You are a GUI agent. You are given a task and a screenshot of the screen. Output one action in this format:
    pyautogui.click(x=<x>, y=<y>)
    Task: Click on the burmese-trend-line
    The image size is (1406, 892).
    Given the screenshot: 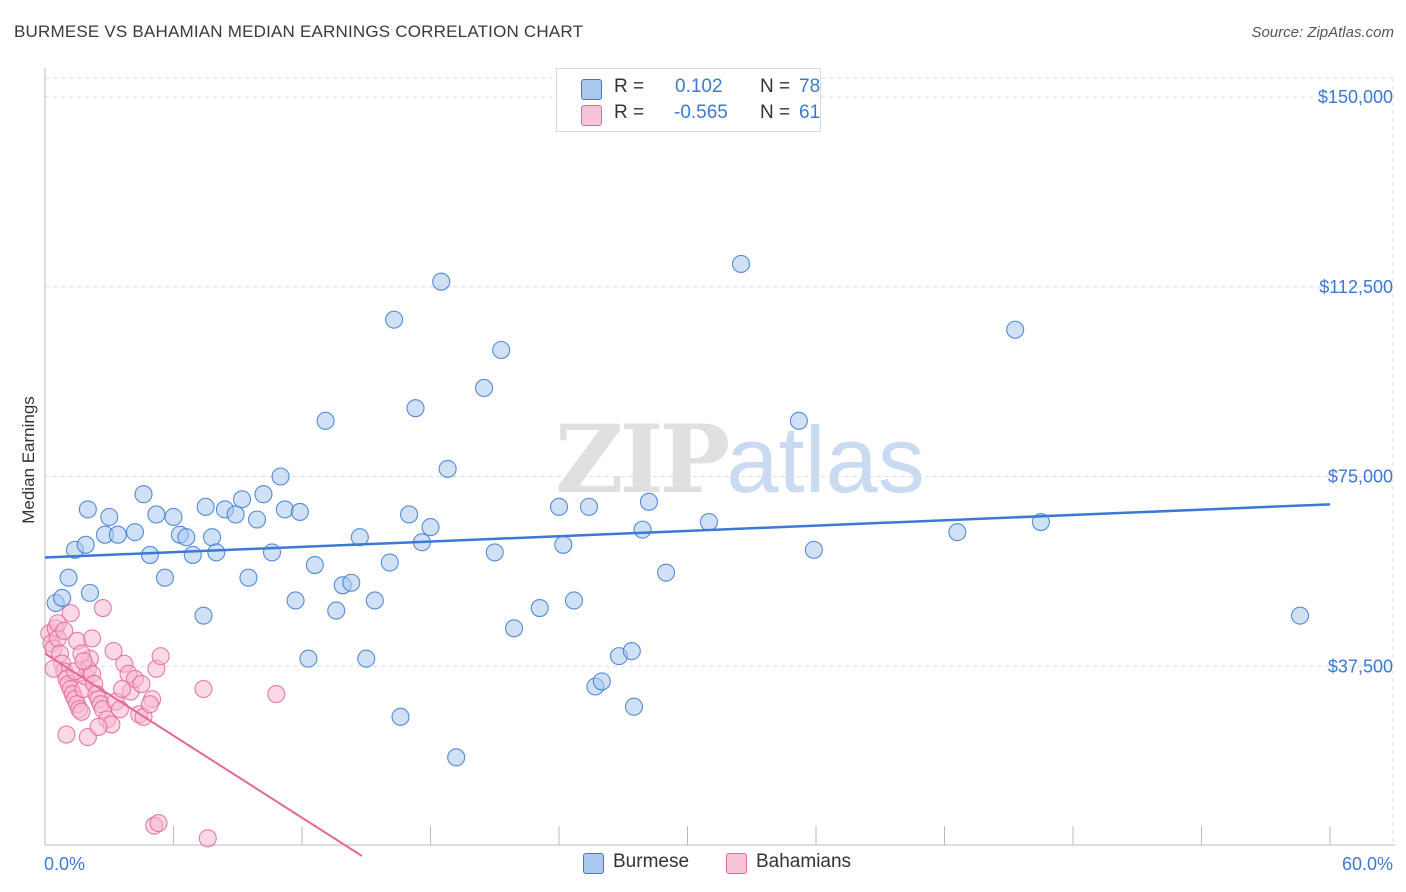 What is the action you would take?
    pyautogui.click(x=687, y=531)
    